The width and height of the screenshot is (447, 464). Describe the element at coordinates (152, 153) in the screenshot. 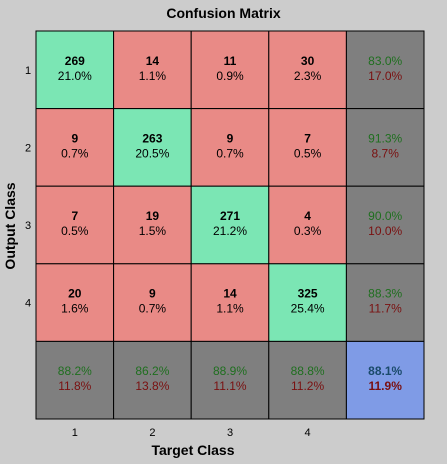

I see `cell-percent: 20.5%` at that location.